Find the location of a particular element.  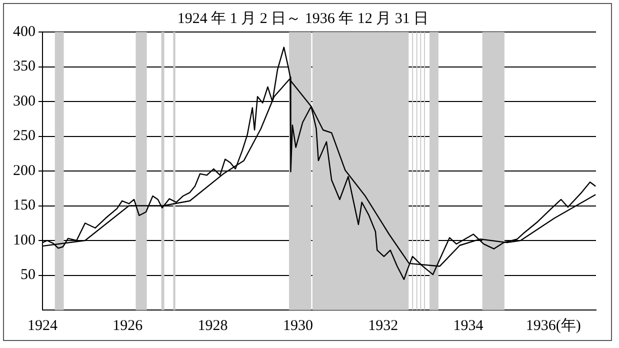

x-tick-label: 1928 is located at coordinates (213, 326).